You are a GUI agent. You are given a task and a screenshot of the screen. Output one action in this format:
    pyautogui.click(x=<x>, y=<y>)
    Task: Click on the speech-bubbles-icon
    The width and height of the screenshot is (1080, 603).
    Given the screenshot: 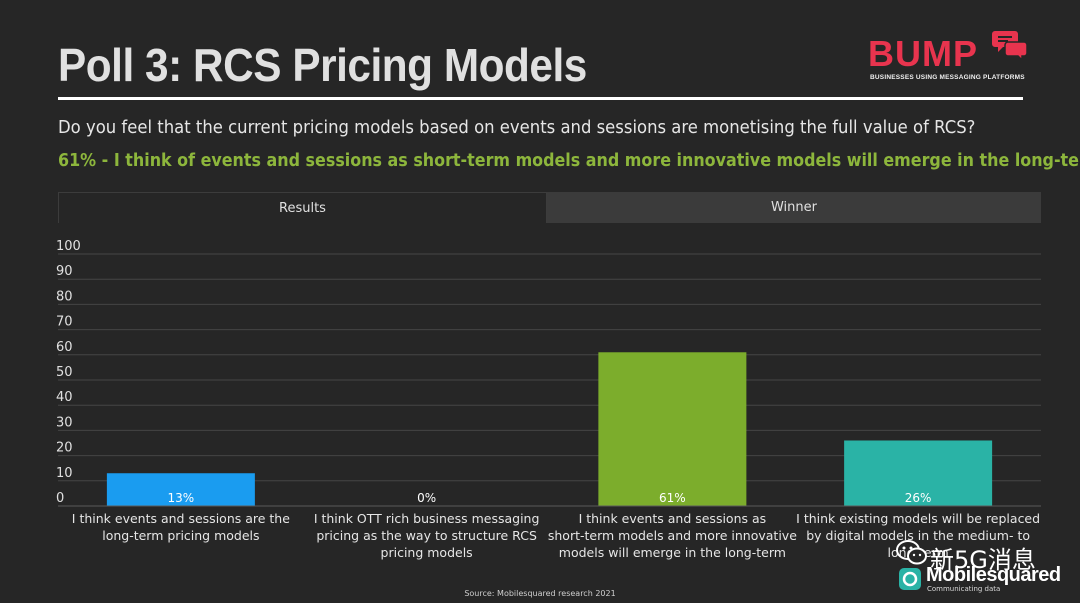 What is the action you would take?
    pyautogui.click(x=1010, y=46)
    